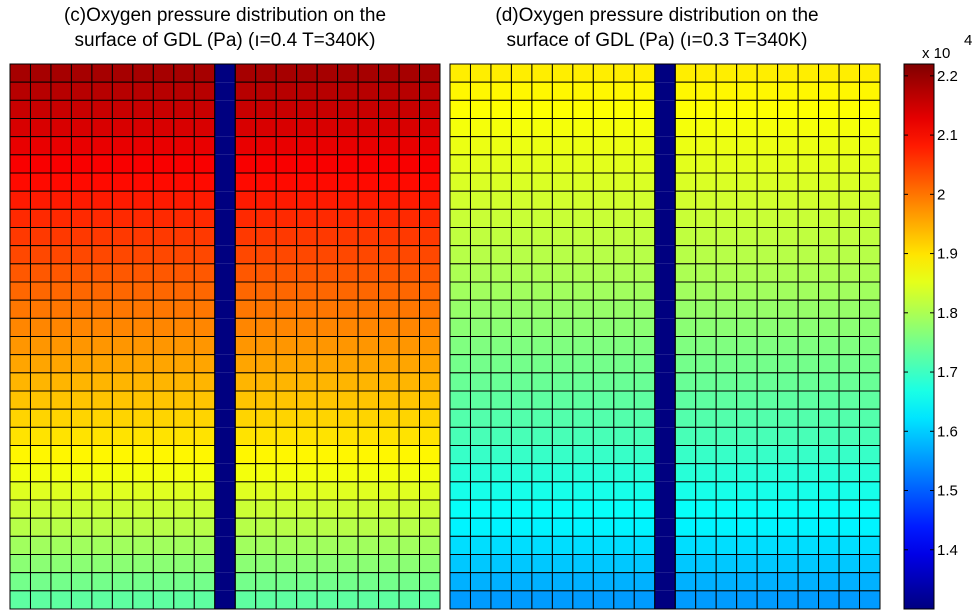 Image resolution: width=978 pixels, height=614 pixels. I want to click on colorbar-tick-label: 1.9, so click(947, 254).